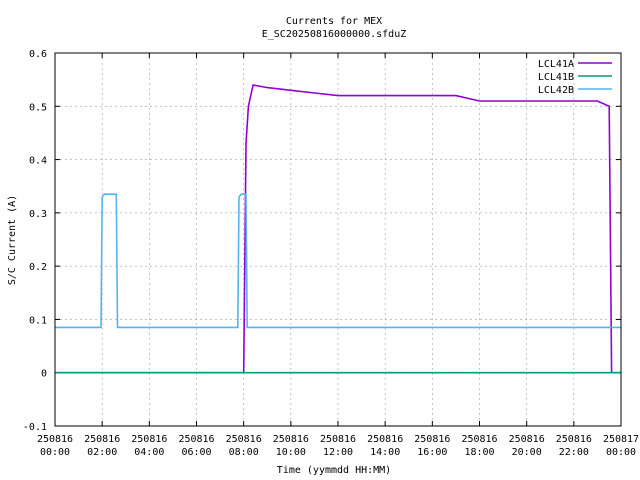 This screenshot has width=640, height=480. What do you see at coordinates (334, 470) in the screenshot?
I see `x-axis-label: Time (yymmdd HH:MM)` at bounding box center [334, 470].